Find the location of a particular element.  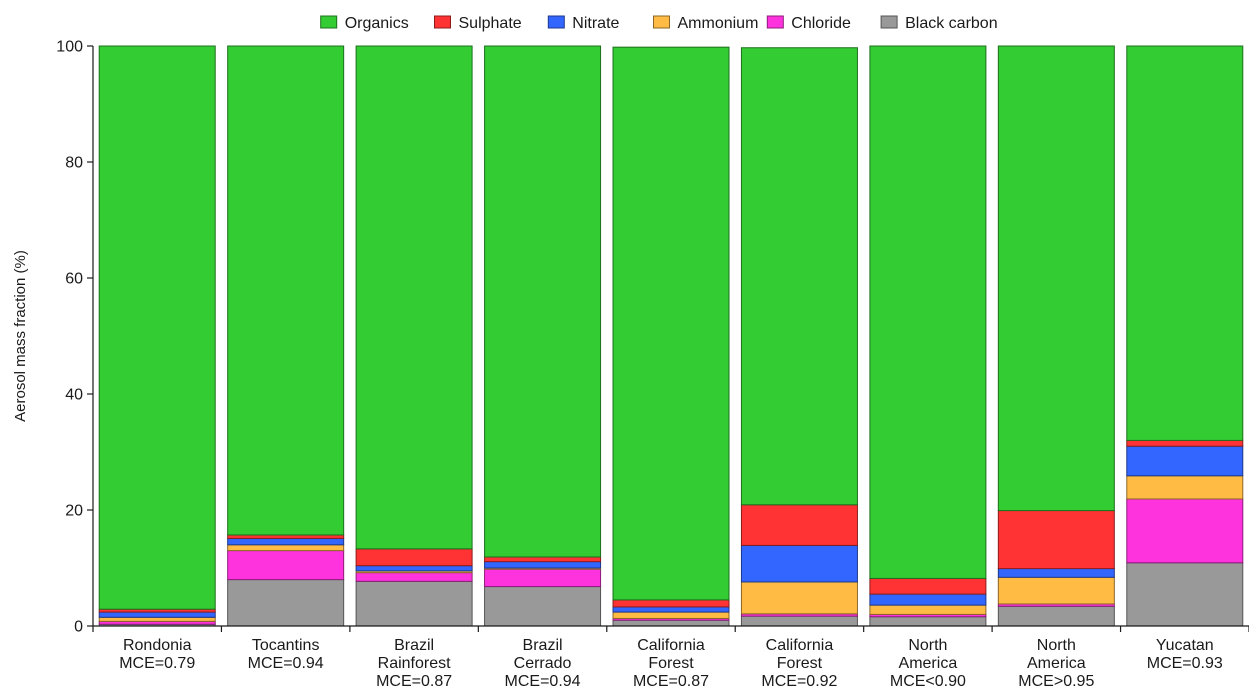

x-category-label-7: North America MCE<0.90 is located at coordinates (928, 663).